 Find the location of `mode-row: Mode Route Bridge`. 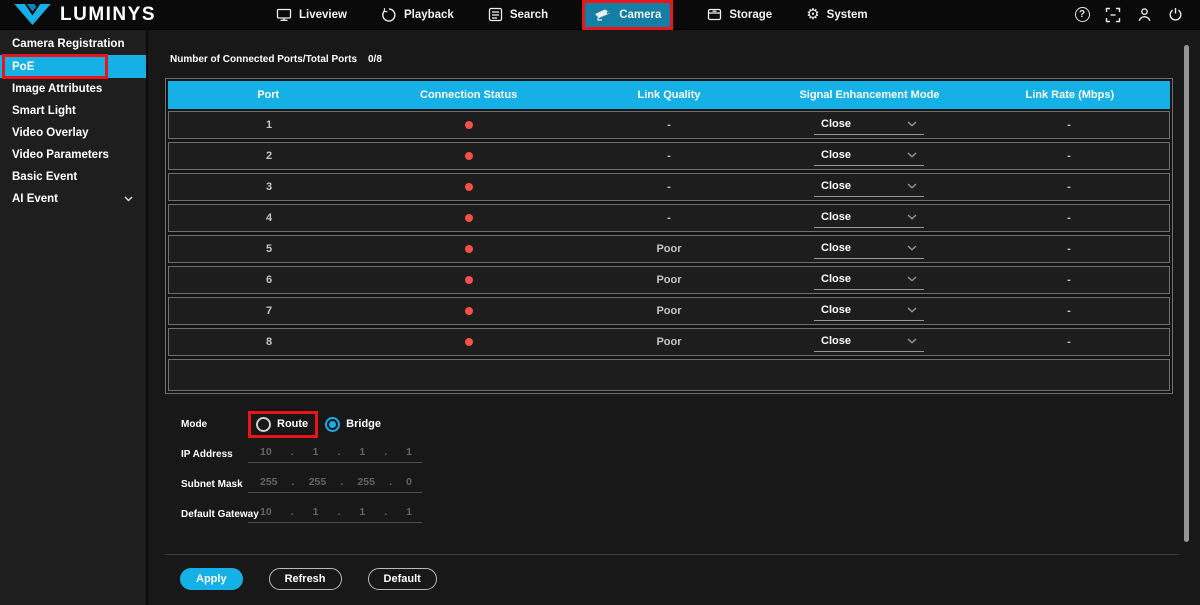

mode-row: Mode Route Bridge is located at coordinates (690, 424).